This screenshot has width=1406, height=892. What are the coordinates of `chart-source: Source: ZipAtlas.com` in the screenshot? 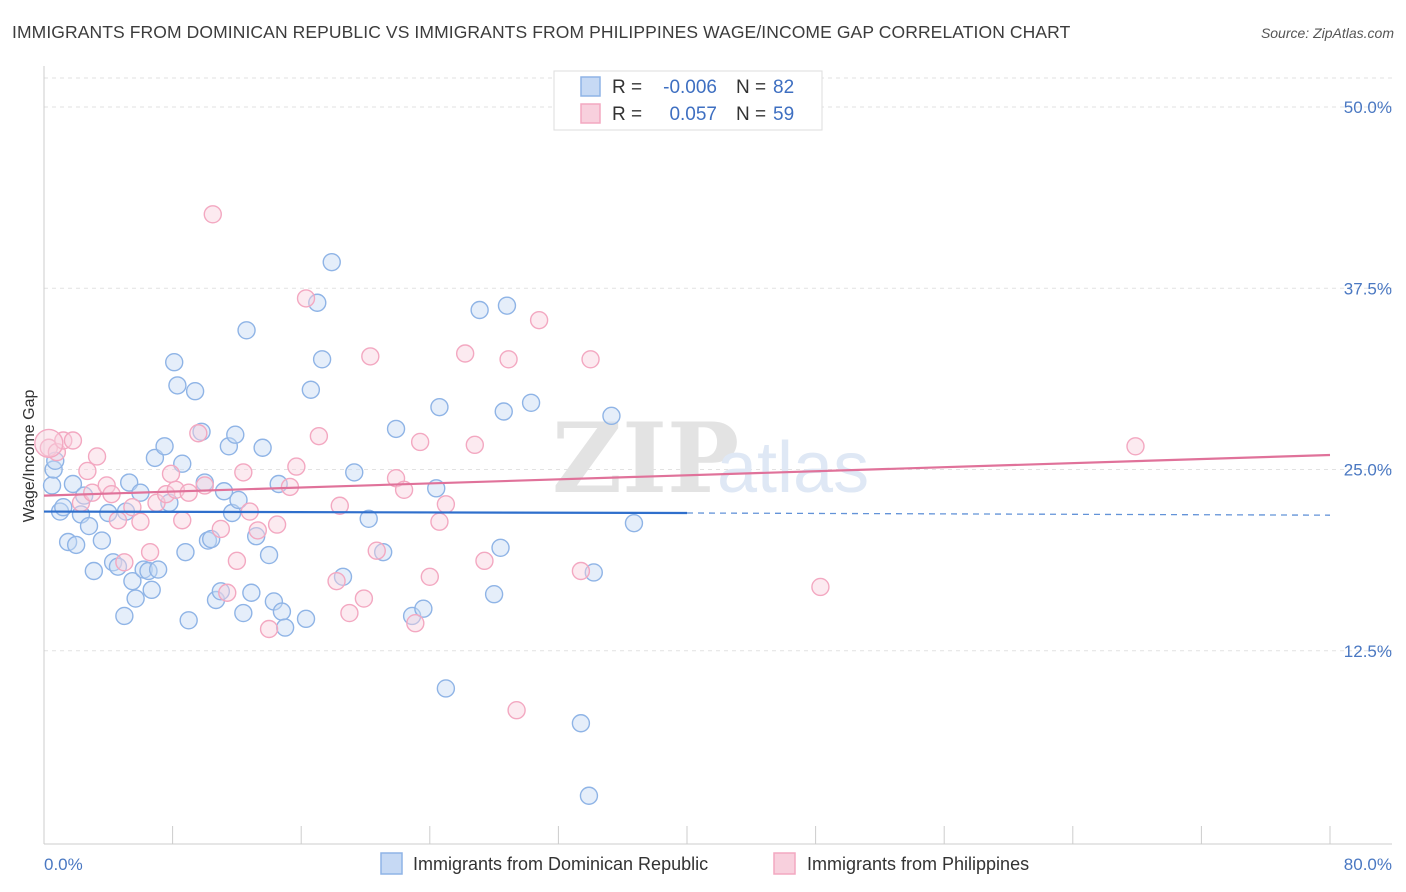 It's located at (1327, 33).